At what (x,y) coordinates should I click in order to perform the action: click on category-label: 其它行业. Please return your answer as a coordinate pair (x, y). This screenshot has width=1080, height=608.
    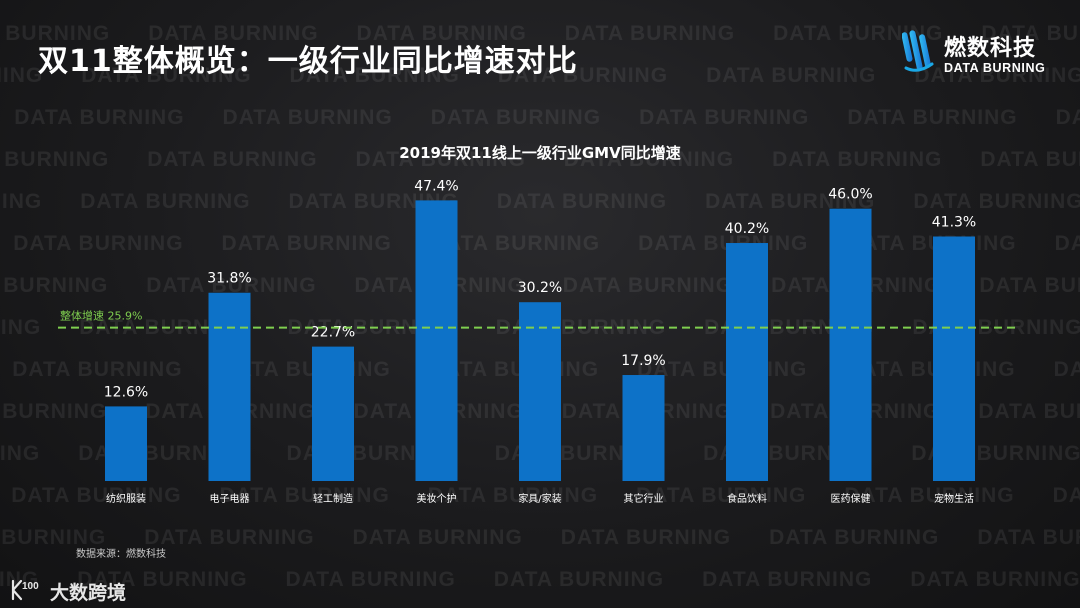
    Looking at the image, I should click on (644, 498).